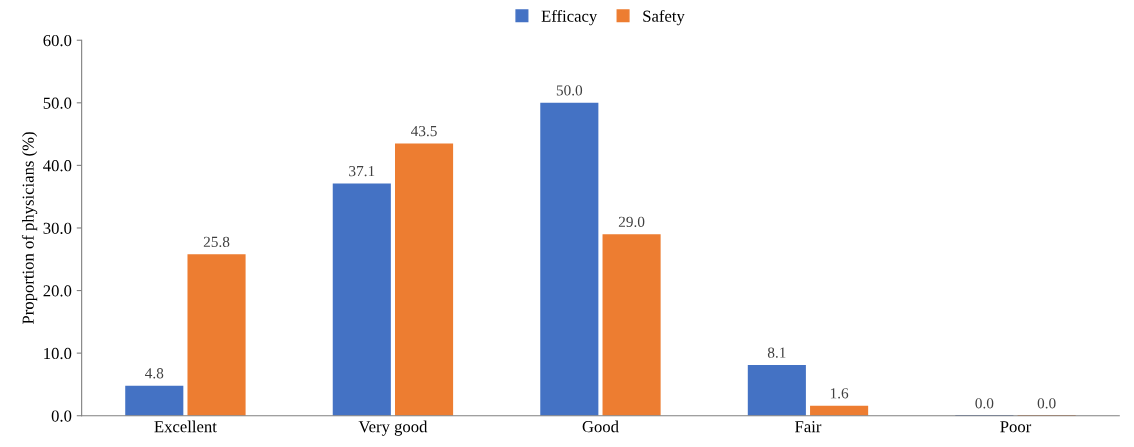  What do you see at coordinates (839, 393) in the screenshot?
I see `data-label: 1.6` at bounding box center [839, 393].